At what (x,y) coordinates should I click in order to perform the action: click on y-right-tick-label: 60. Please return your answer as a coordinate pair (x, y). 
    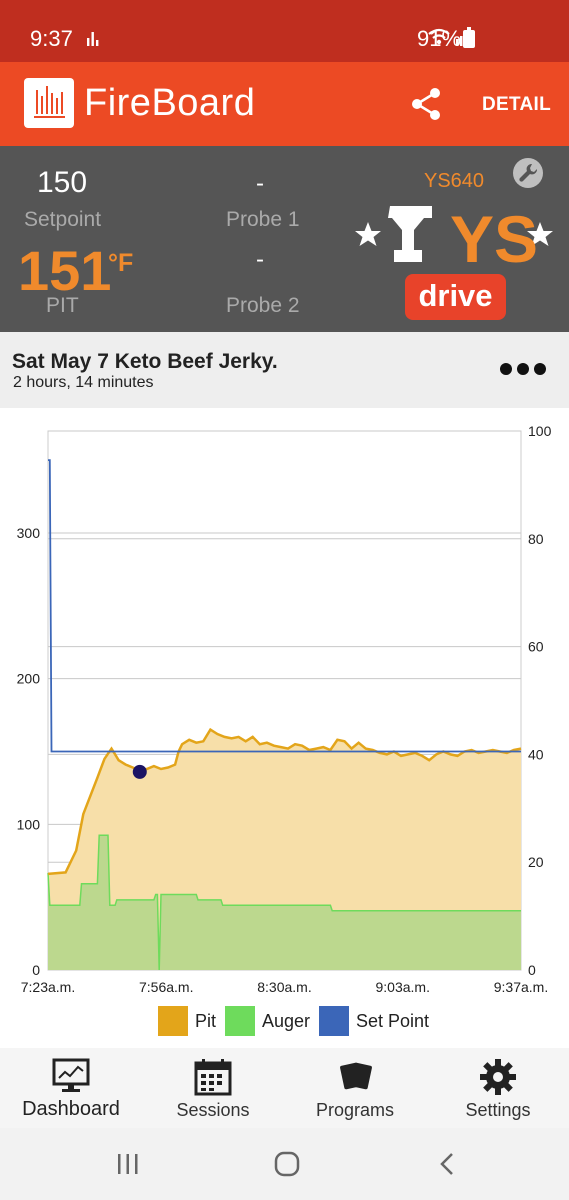
    Looking at the image, I should click on (536, 647).